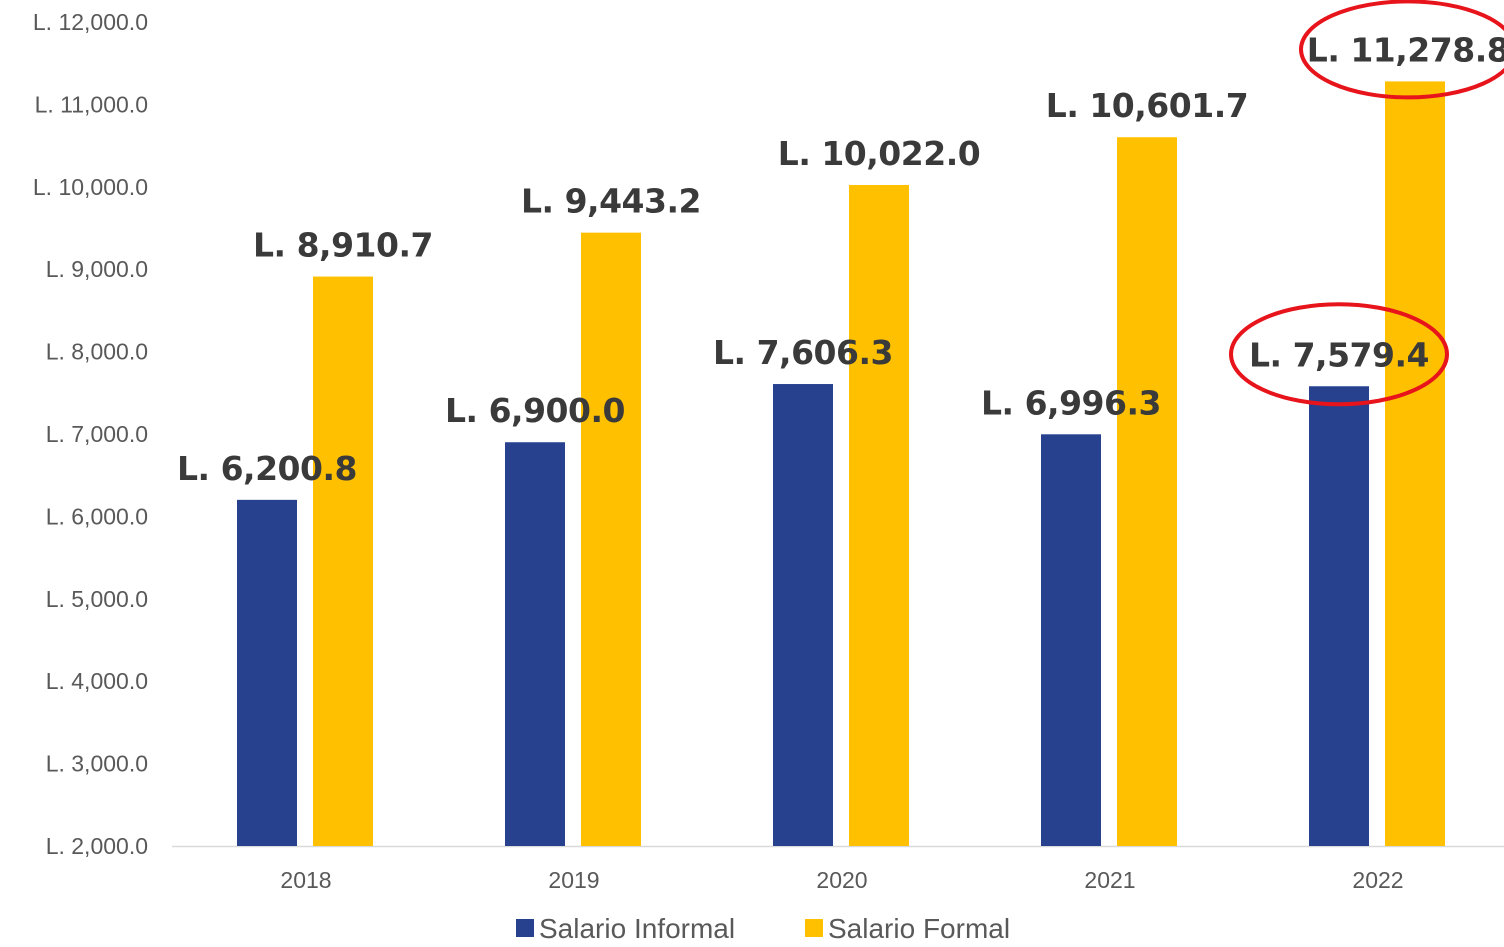 The height and width of the screenshot is (947, 1504). I want to click on bar-informal-2021, so click(1071, 640).